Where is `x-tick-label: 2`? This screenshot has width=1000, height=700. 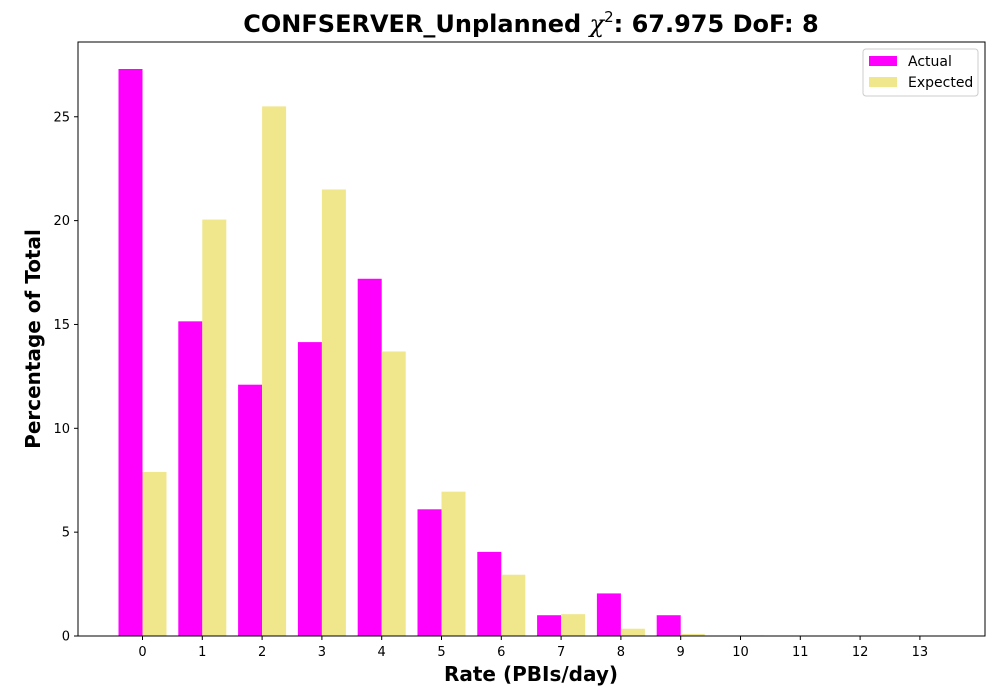 x-tick-label: 2 is located at coordinates (262, 652).